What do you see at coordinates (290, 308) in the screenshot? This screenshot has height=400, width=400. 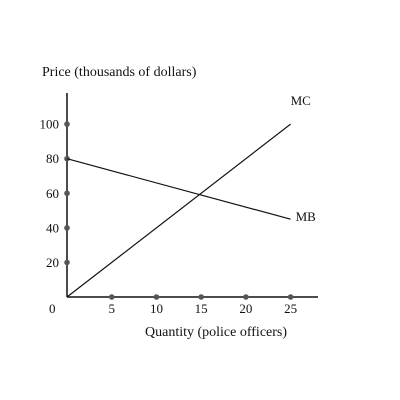 I see `x-tick-label-25: 25` at bounding box center [290, 308].